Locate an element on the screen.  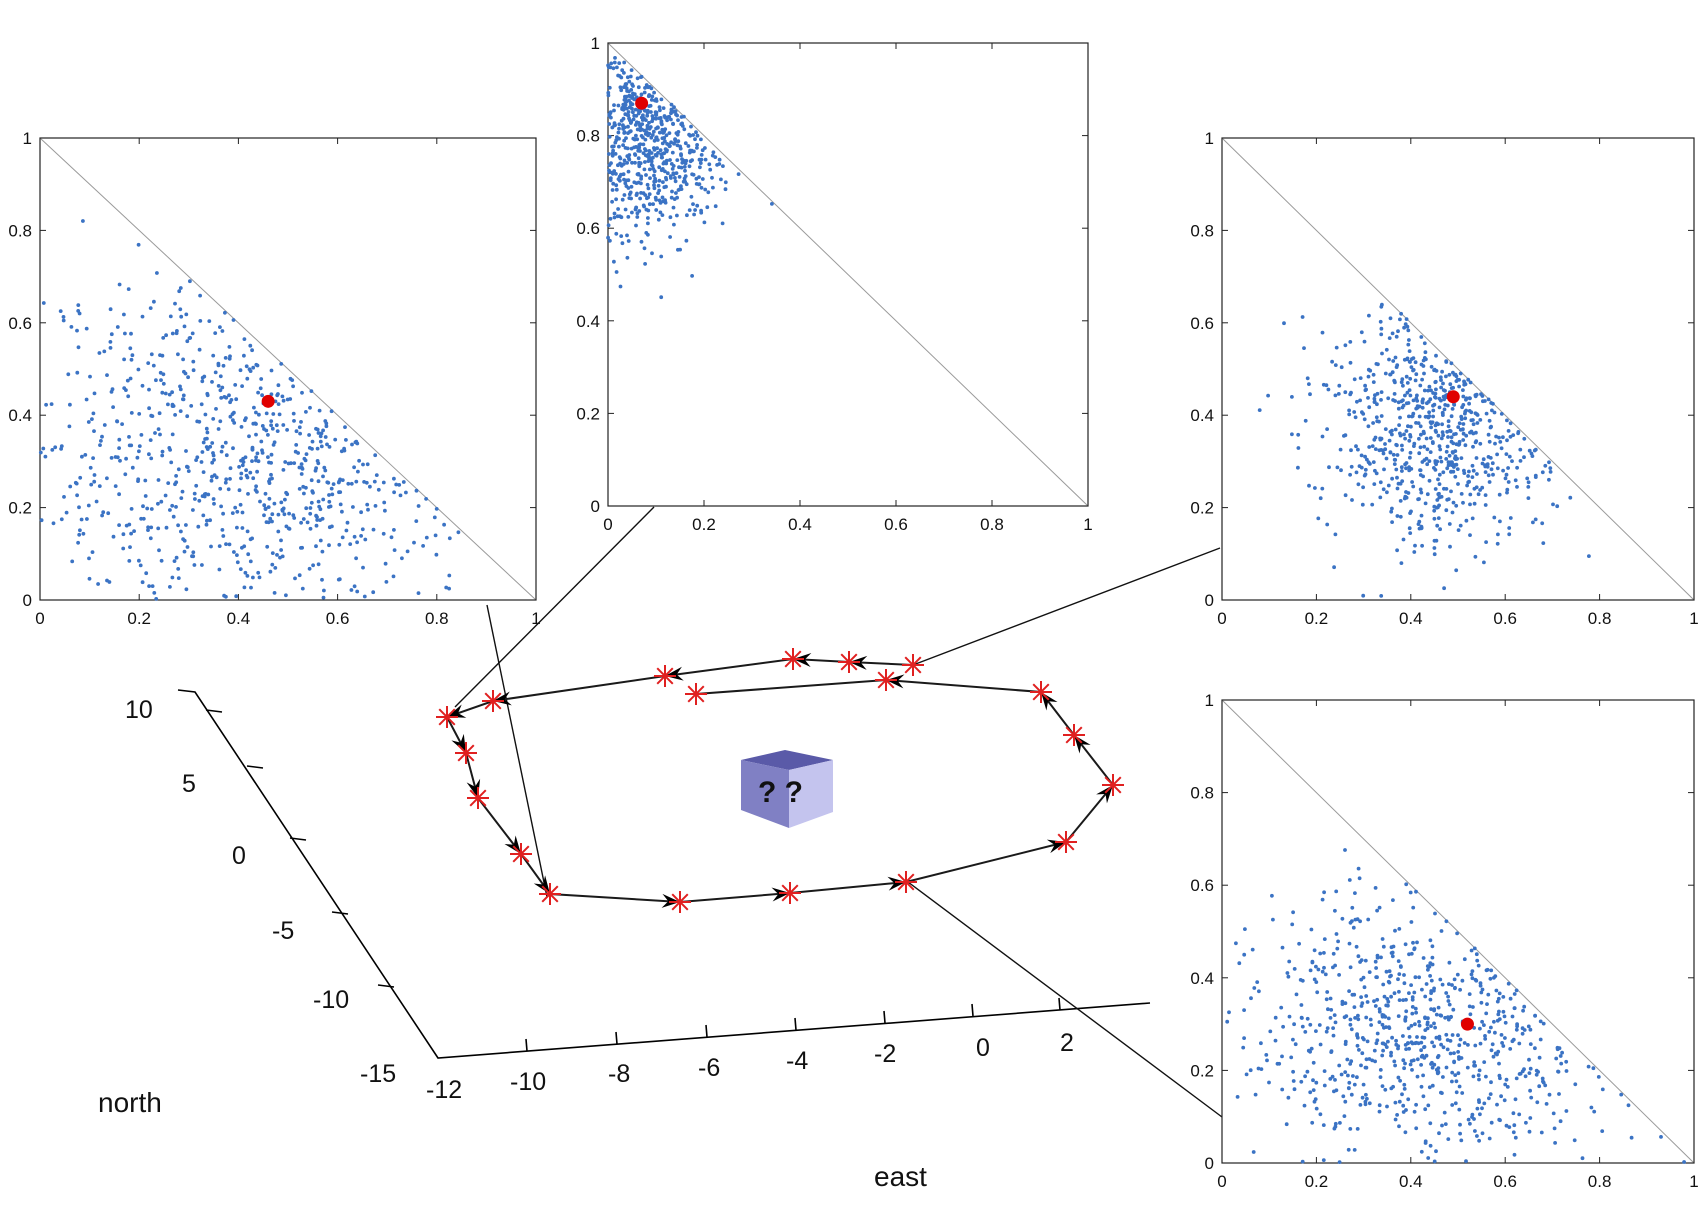
x-tick-label: 0.4 is located at coordinates (1411, 618).